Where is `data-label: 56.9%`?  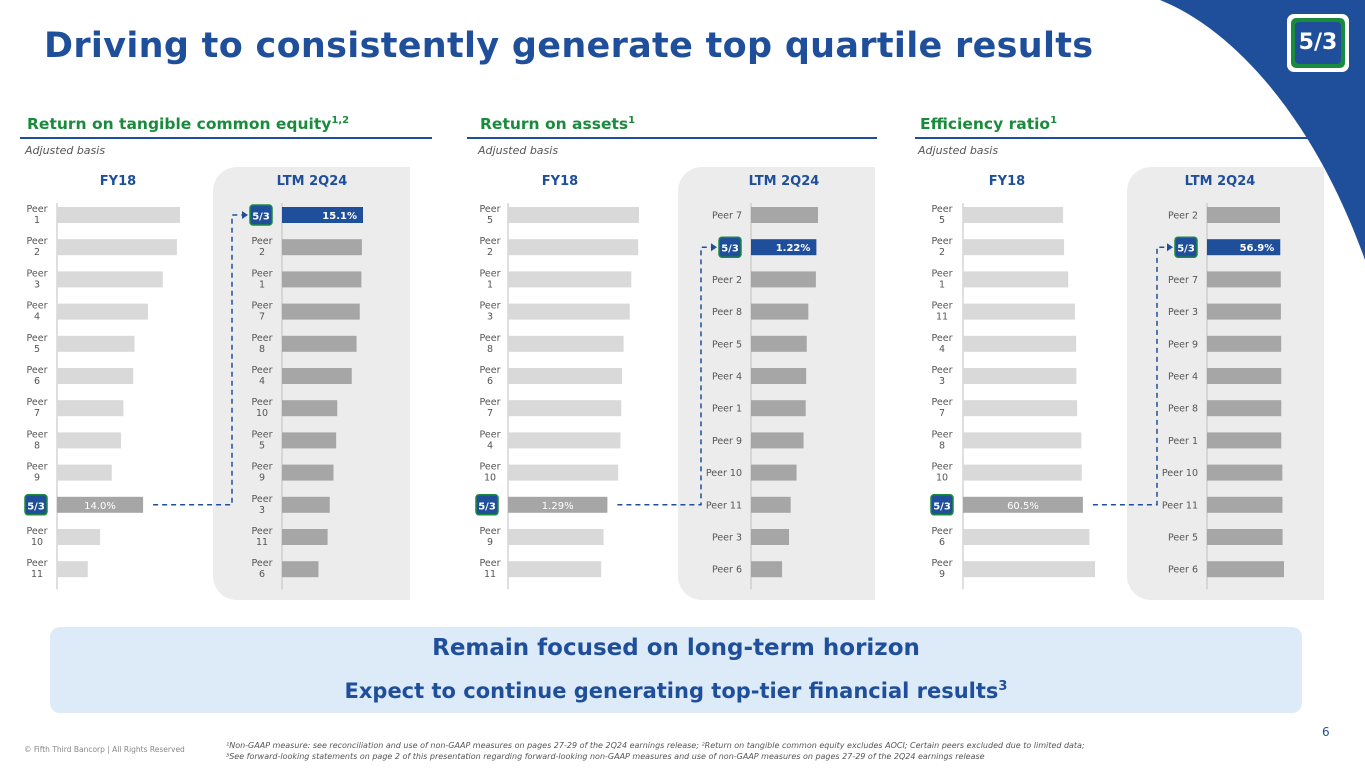
data-label: 56.9% is located at coordinates (1257, 248).